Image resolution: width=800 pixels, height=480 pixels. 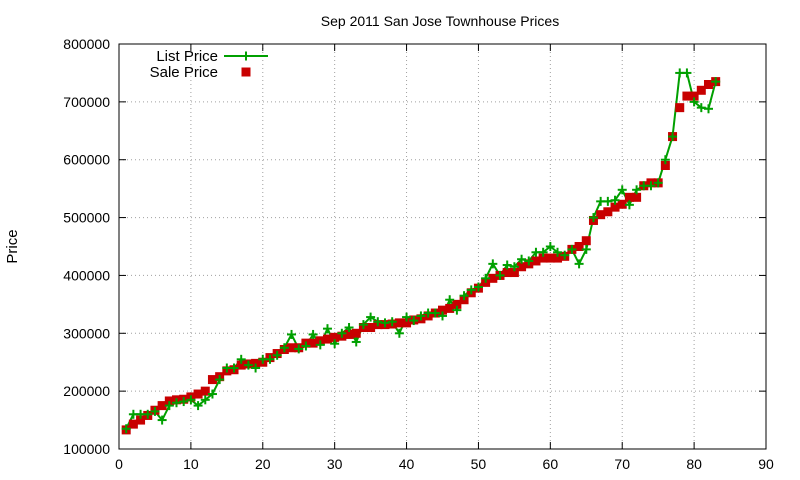 I want to click on y-tick-label: 700000, so click(x=86, y=102).